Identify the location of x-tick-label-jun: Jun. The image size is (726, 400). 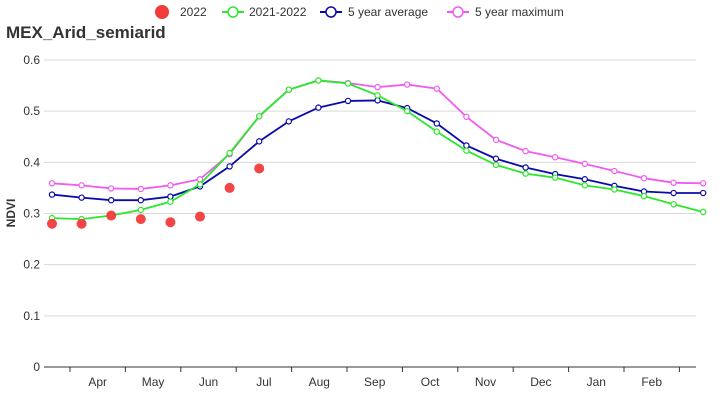
(208, 382).